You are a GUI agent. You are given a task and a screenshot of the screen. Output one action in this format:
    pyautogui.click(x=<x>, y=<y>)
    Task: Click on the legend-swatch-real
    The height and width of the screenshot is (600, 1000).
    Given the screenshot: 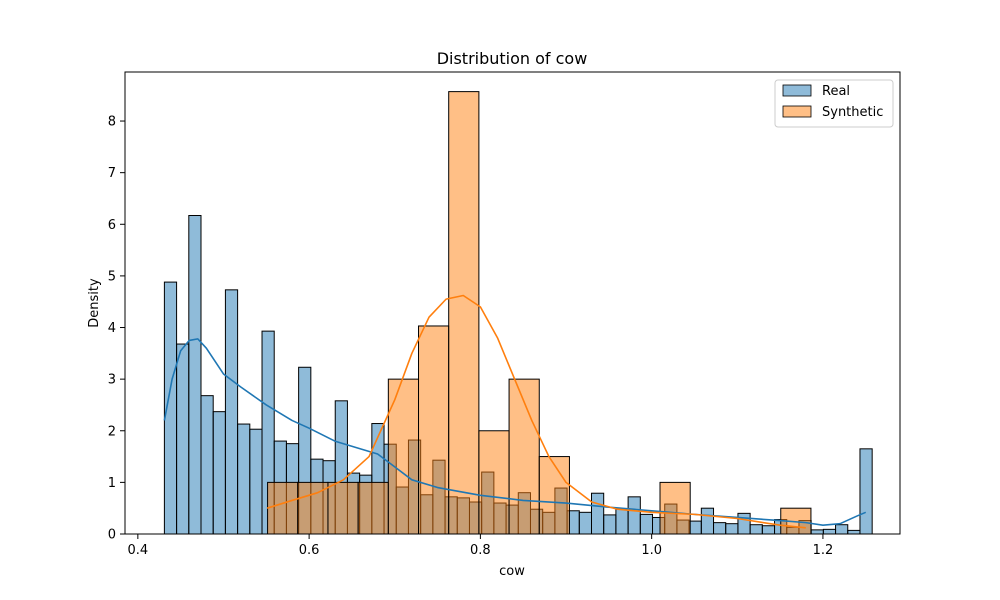 What is the action you would take?
    pyautogui.click(x=797, y=90)
    